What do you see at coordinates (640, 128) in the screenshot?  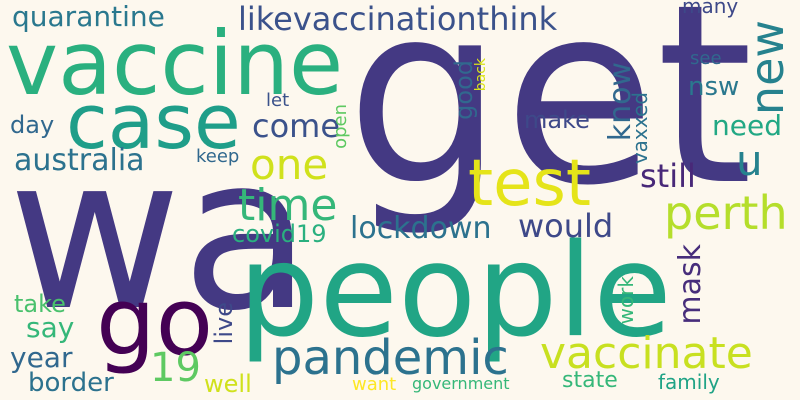 I see `word-vaxxed: vaxxed` at bounding box center [640, 128].